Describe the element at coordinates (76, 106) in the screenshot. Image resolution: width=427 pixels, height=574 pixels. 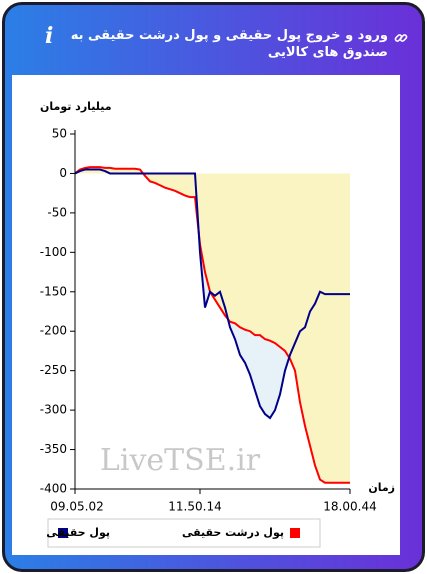
I see `y-axis-title: میلیارد تومان` at that location.